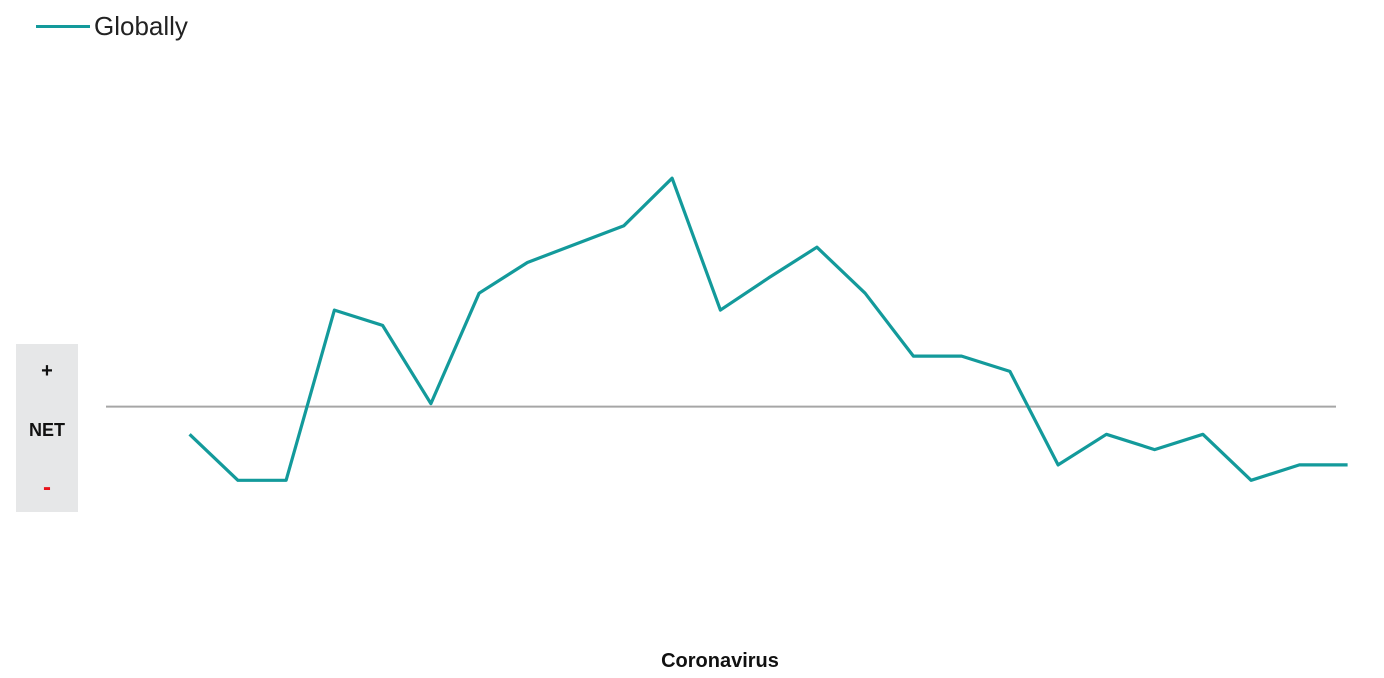 Image resolution: width=1384 pixels, height=678 pixels. I want to click on legend-label: Globally, so click(141, 25).